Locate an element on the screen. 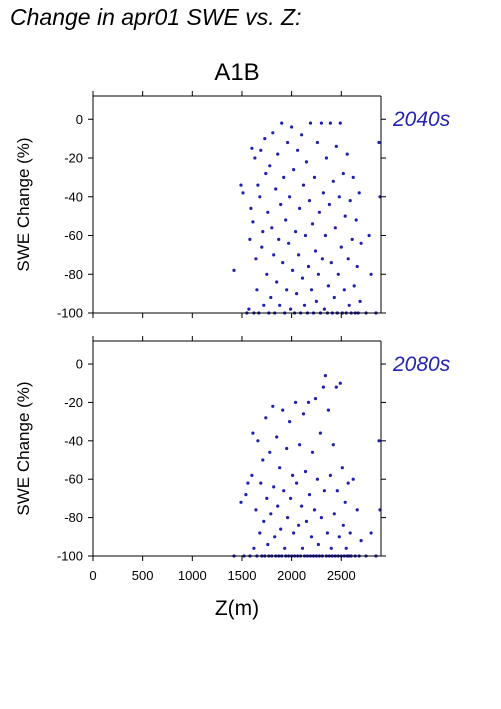 This screenshot has width=501, height=709. x-axis-label: Z(m) is located at coordinates (237, 608).